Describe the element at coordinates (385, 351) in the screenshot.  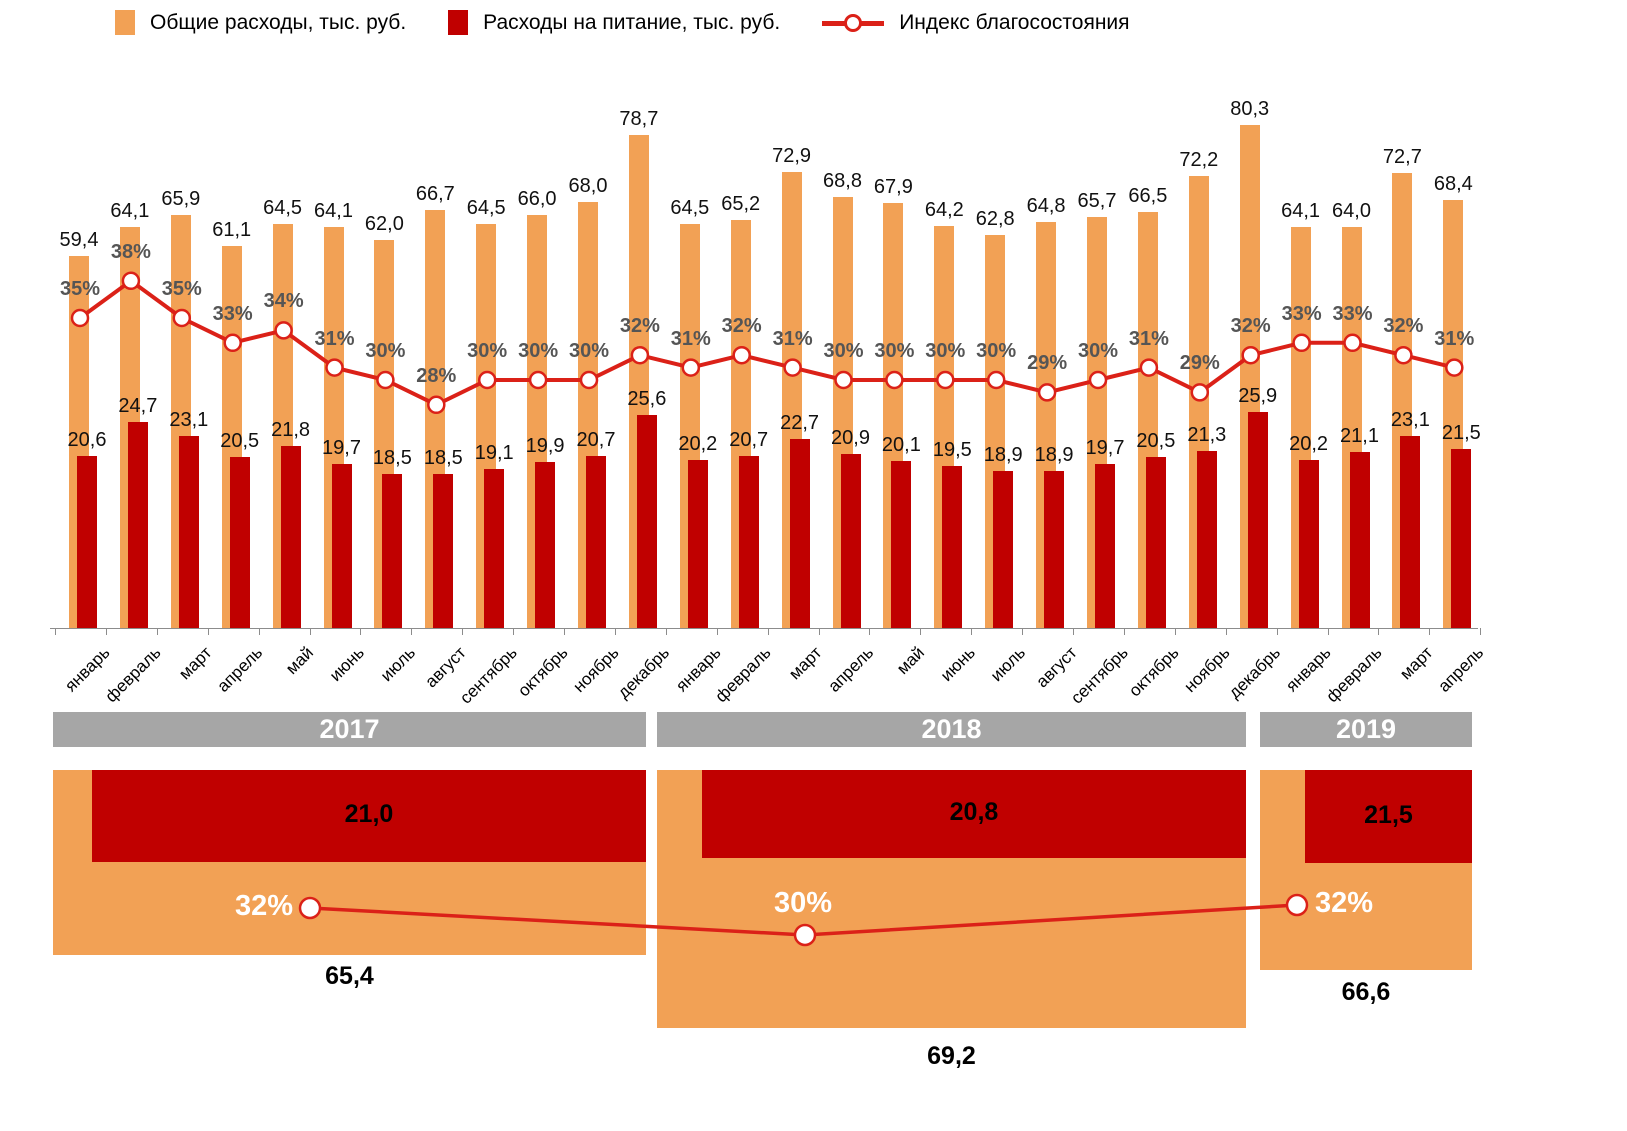
I see `index-value-label: 30%` at that location.